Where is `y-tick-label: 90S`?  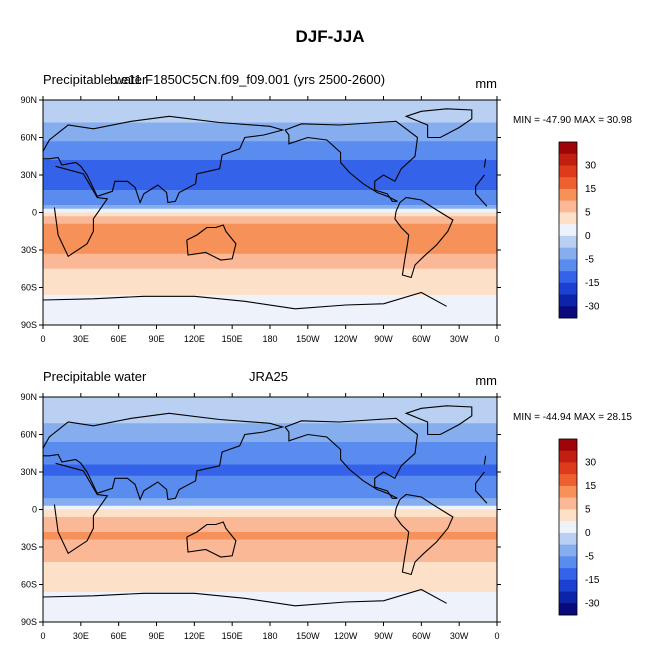 y-tick-label: 90S is located at coordinates (29, 325).